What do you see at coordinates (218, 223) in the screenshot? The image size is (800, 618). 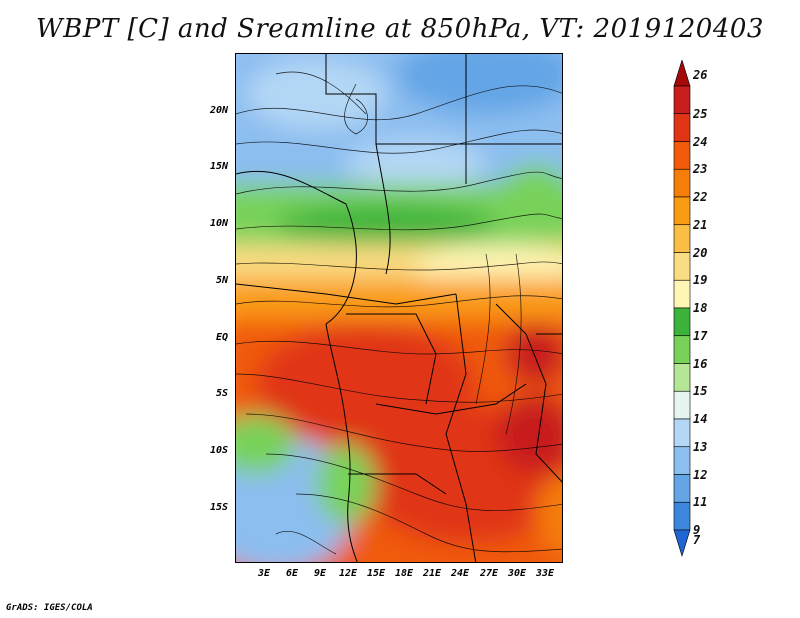 I see `lat-label-10n: 10N` at bounding box center [218, 223].